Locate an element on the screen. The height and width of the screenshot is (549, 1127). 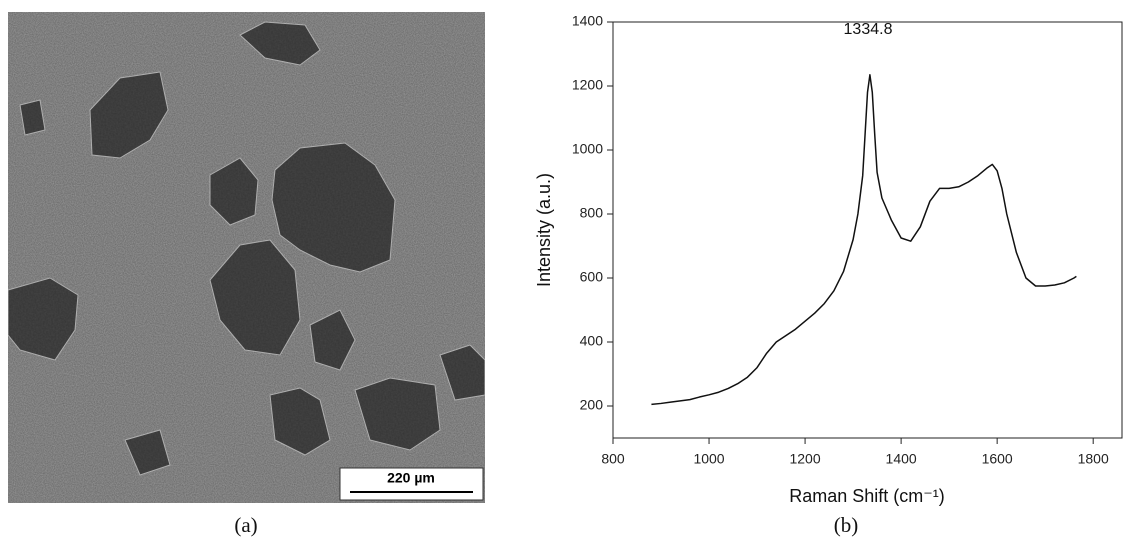
y-tick-label: 1400 is located at coordinates (587, 21).